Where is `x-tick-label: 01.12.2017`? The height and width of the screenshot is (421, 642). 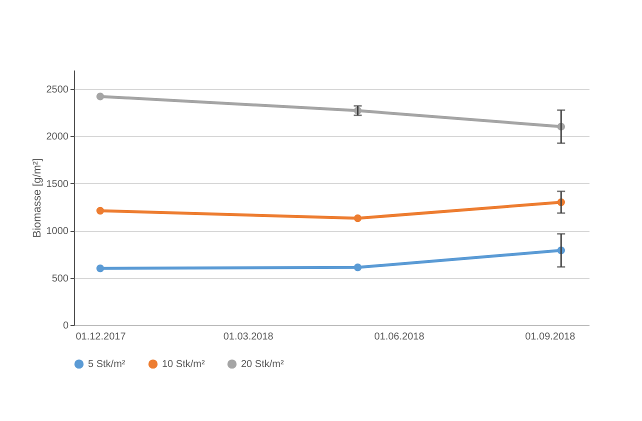 x-tick-label: 01.12.2017 is located at coordinates (101, 337).